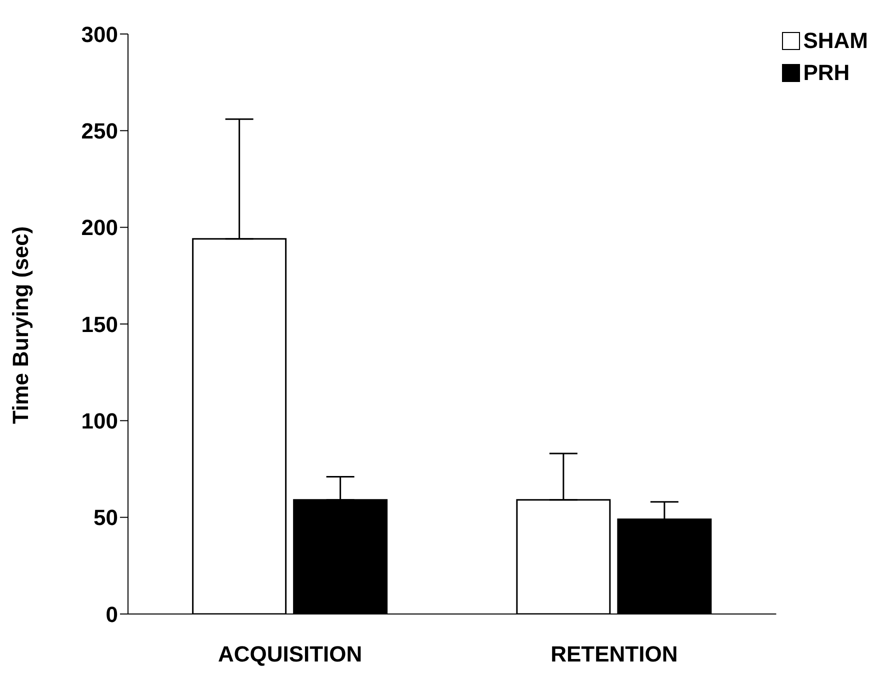 The width and height of the screenshot is (886, 680). What do you see at coordinates (99, 421) in the screenshot?
I see `y-tick-label: 100` at bounding box center [99, 421].